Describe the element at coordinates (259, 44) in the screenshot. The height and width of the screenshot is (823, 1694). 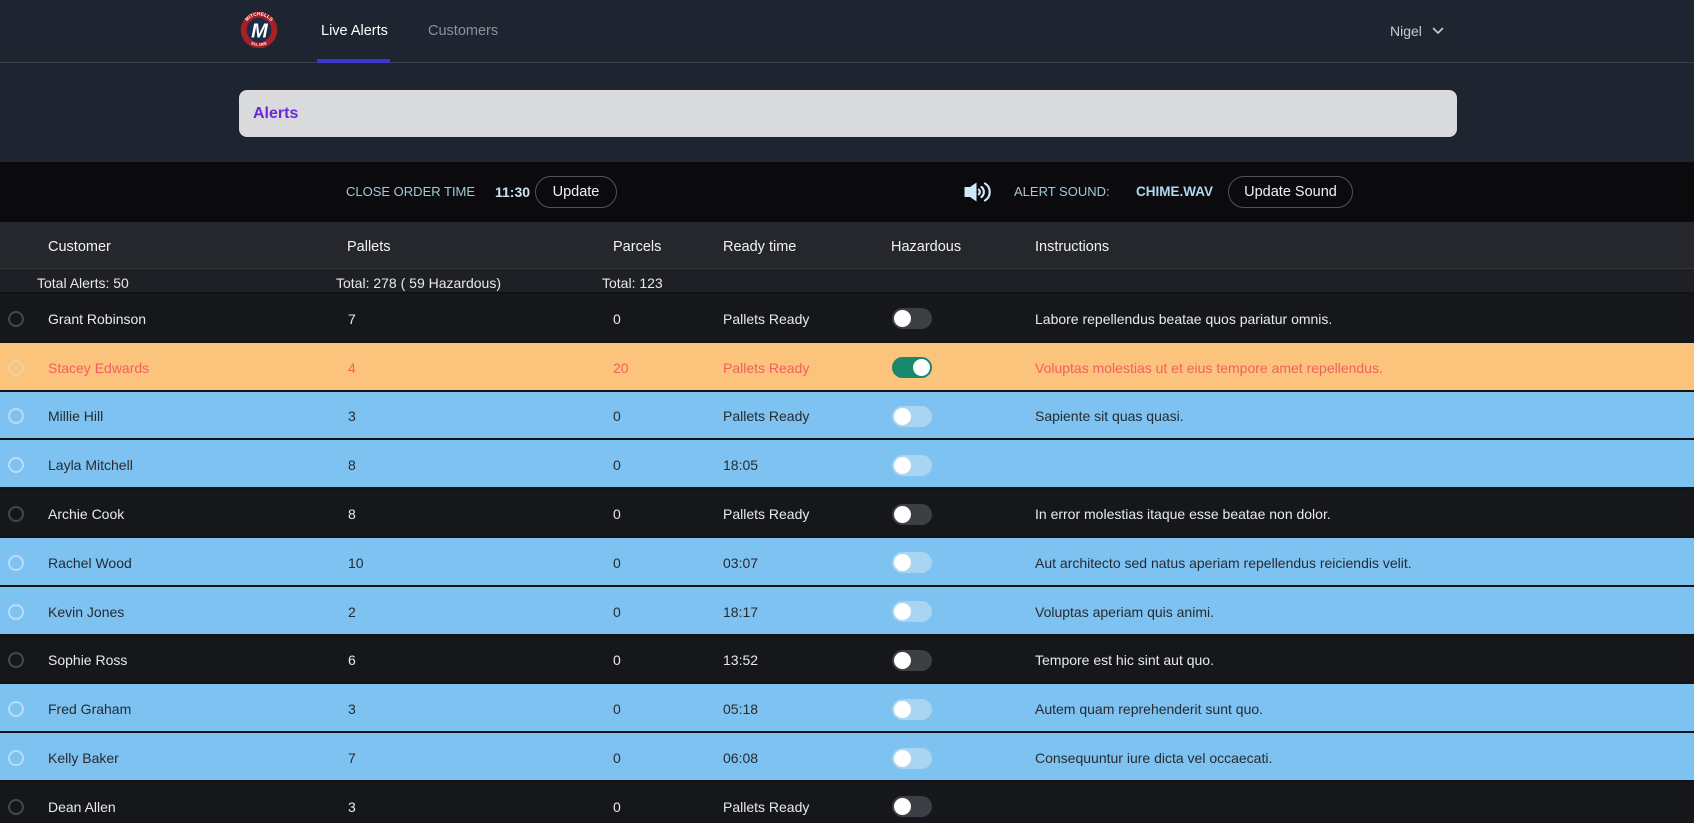
I see `svg-text: Est. 1903` at that location.